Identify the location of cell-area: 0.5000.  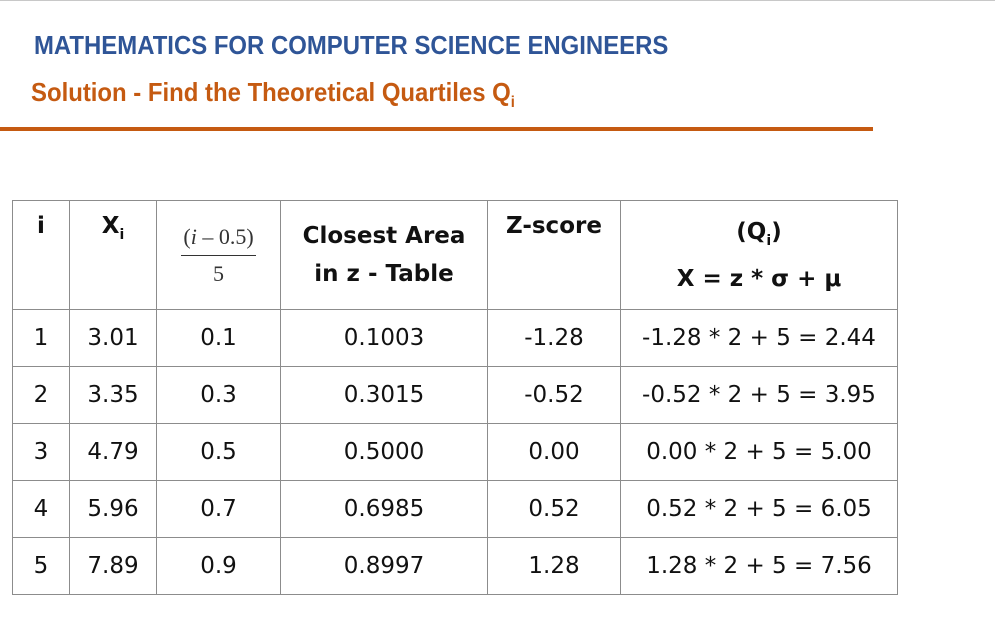
(384, 452).